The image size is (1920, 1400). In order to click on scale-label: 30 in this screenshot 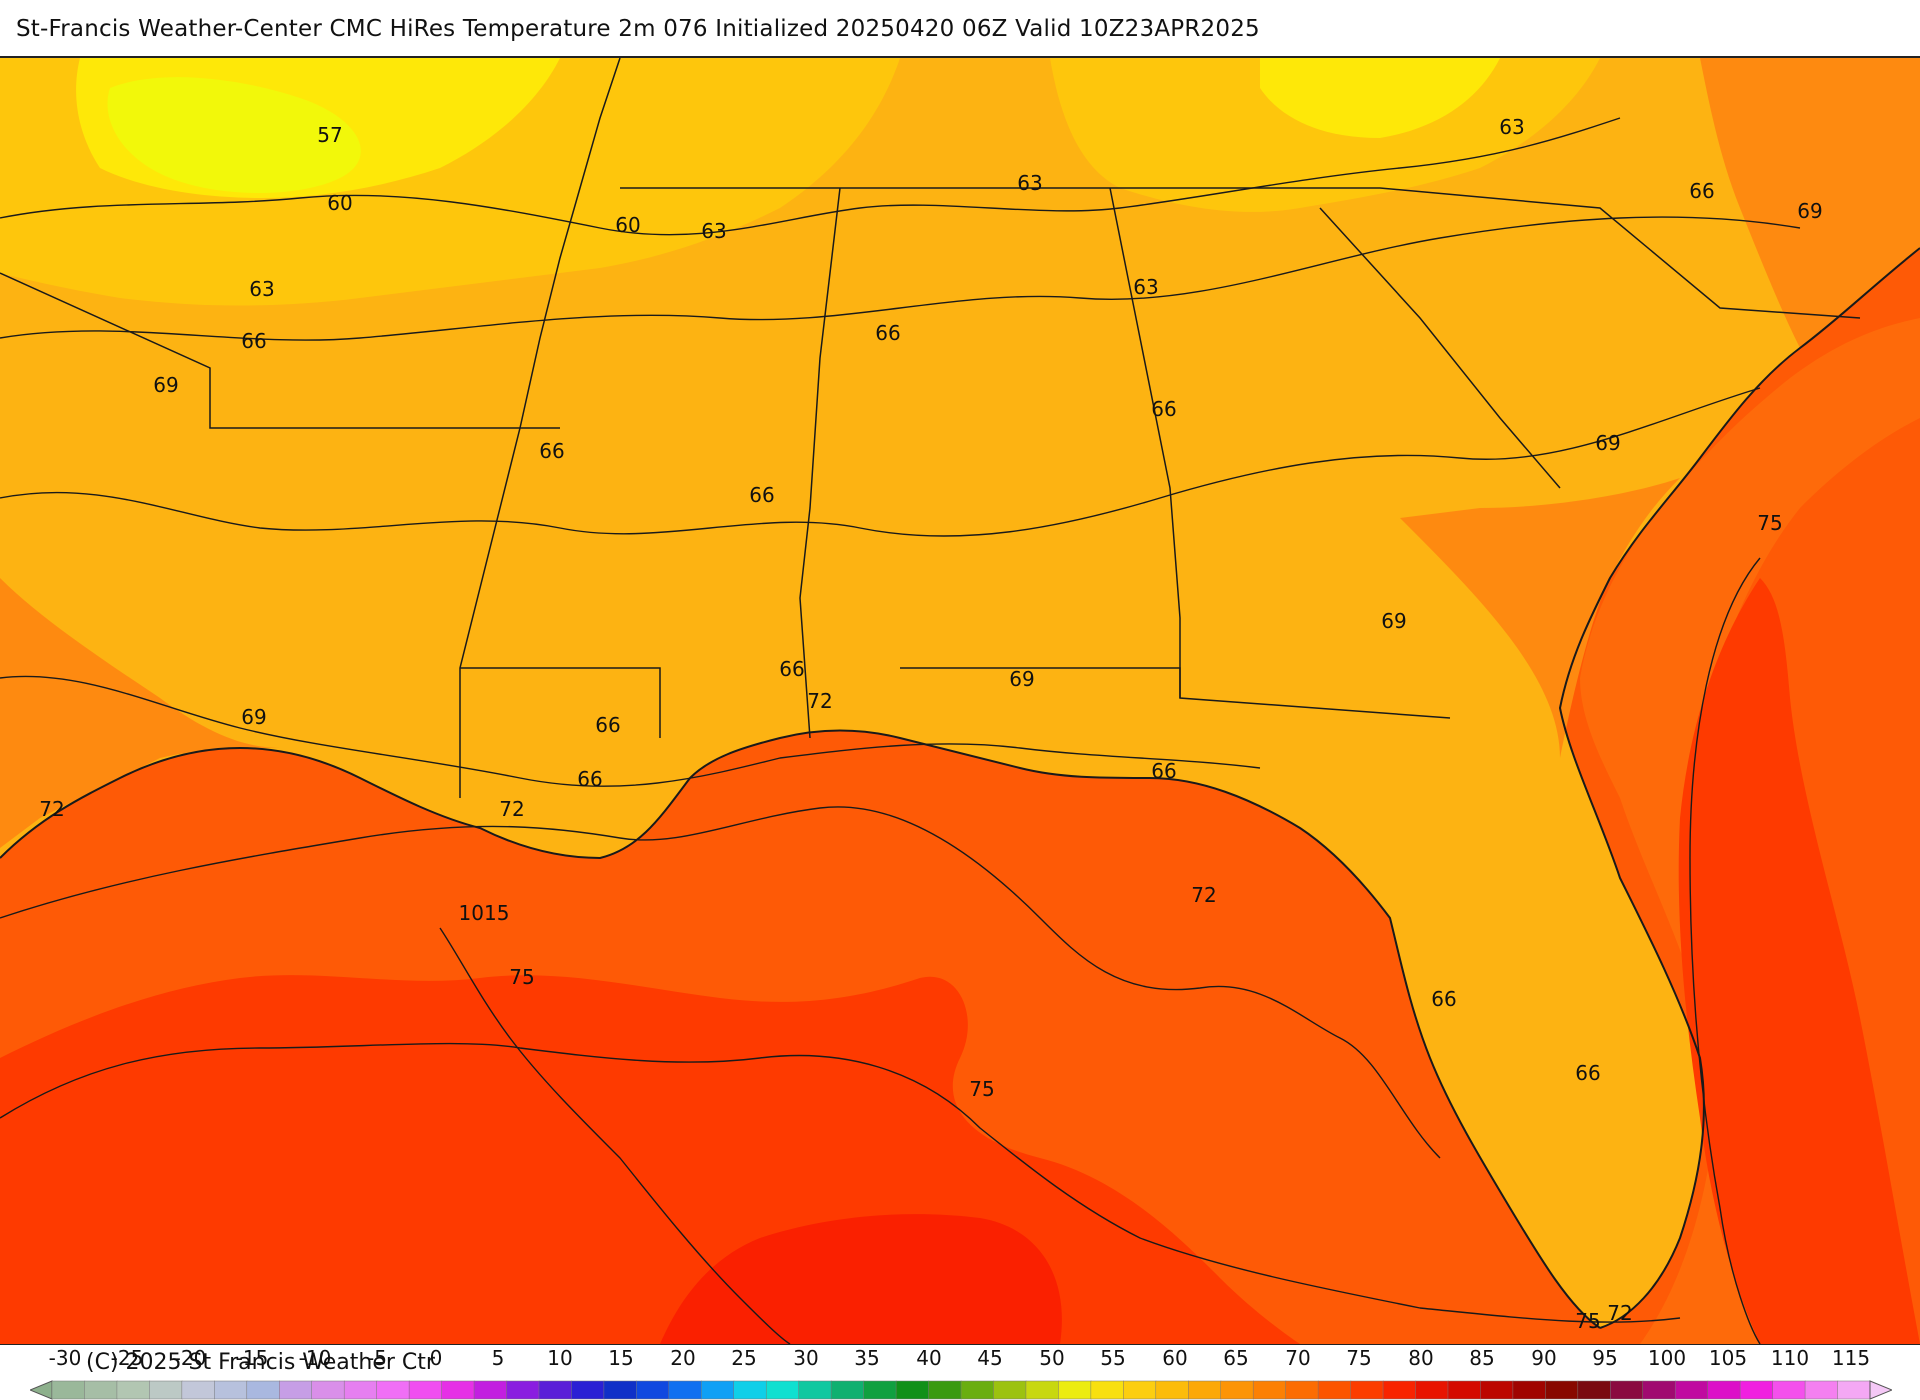, I will do `click(806, 1358)`.